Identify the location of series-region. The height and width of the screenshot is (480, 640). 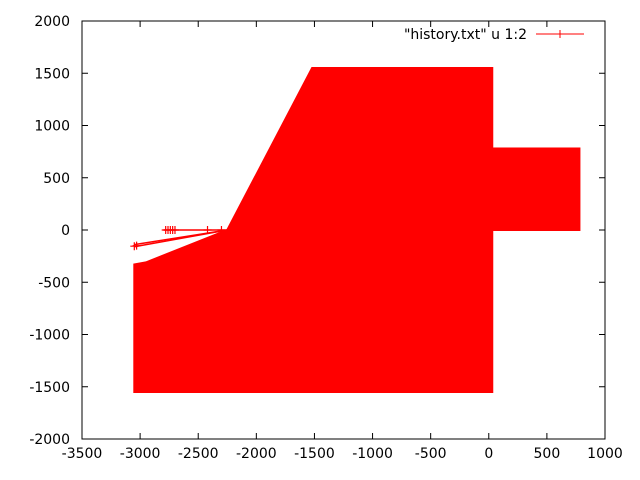
(536, 189).